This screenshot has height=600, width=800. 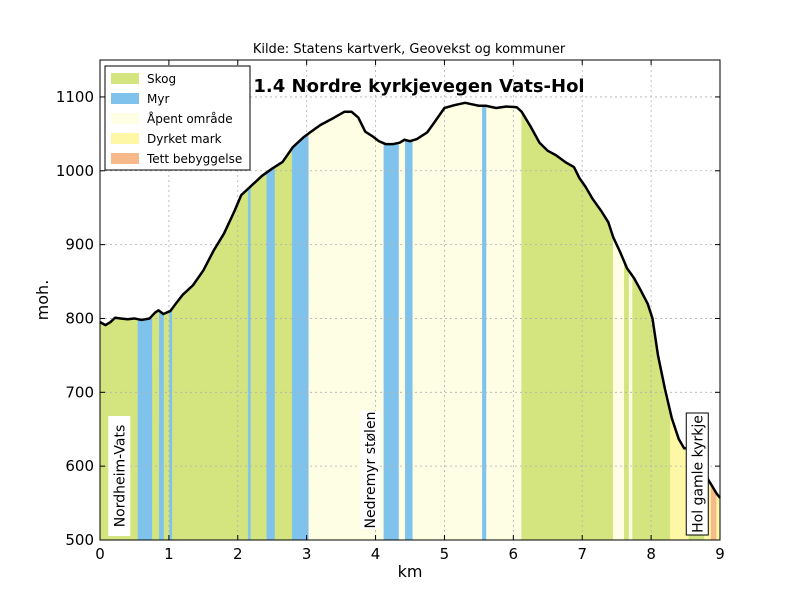 I want to click on legend-swatch-tett, so click(x=125, y=158).